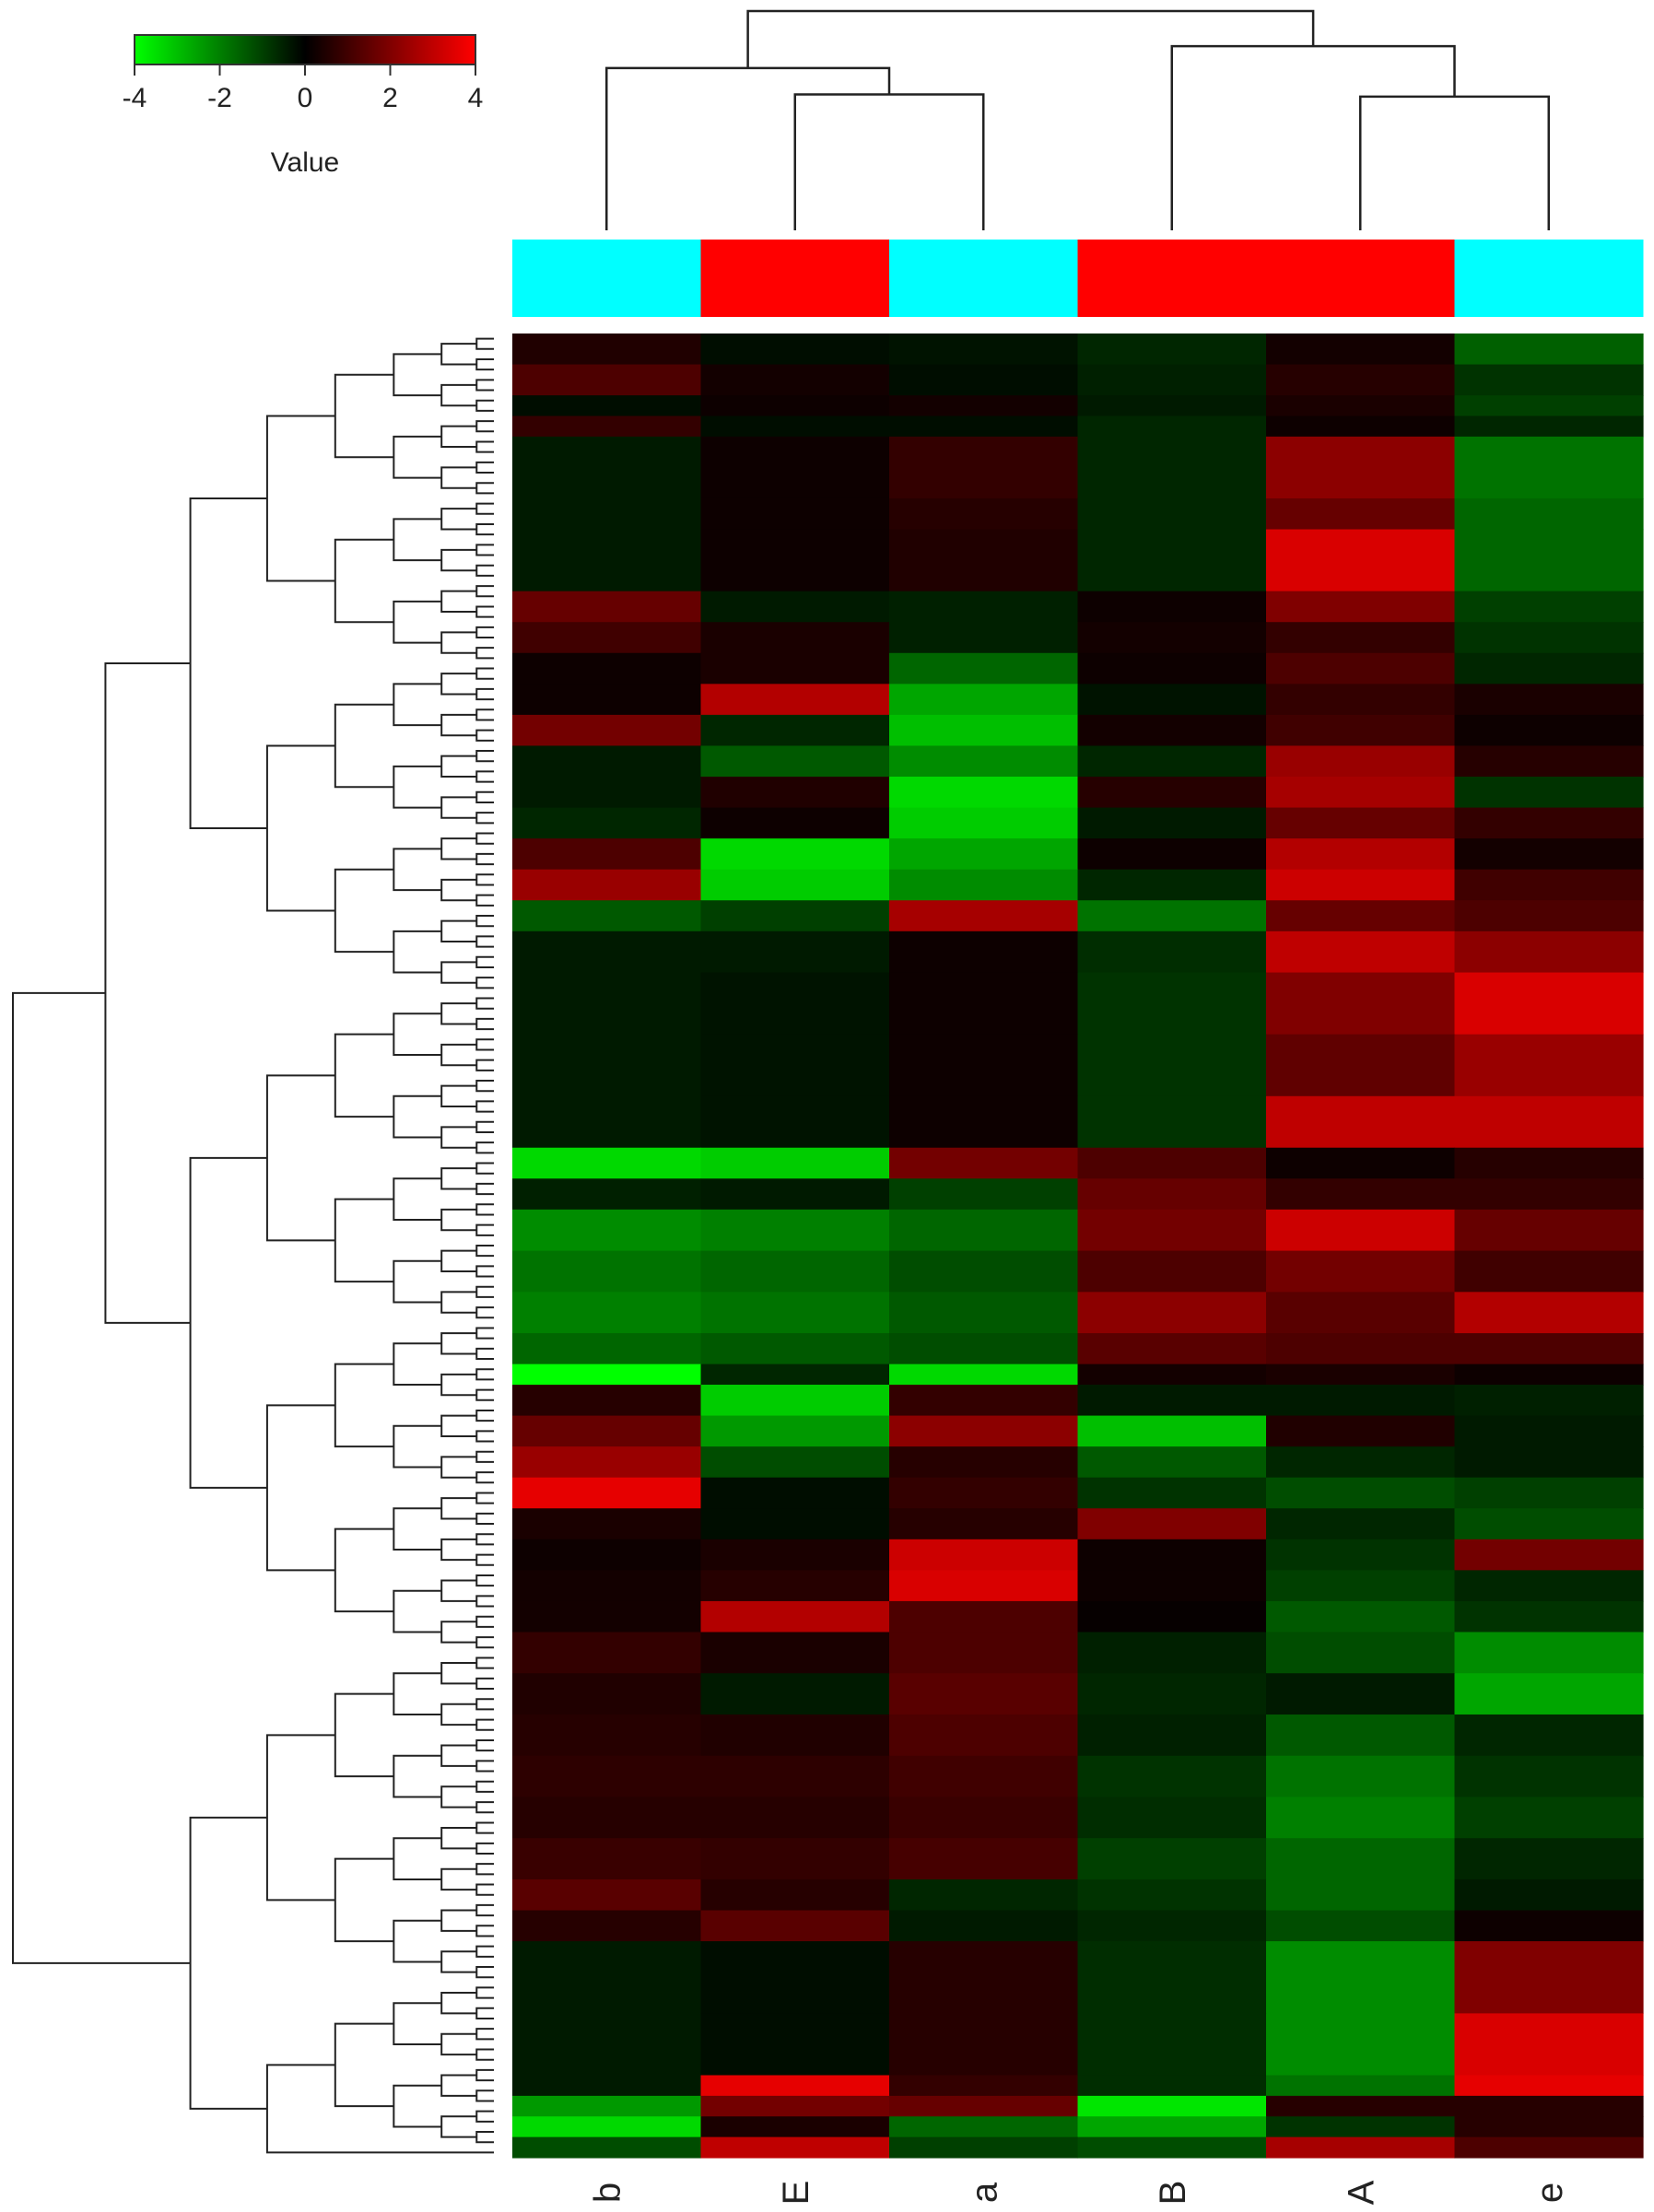 The height and width of the screenshot is (2212, 1654). Describe the element at coordinates (607, 2193) in the screenshot. I see `column-label-b: b` at that location.